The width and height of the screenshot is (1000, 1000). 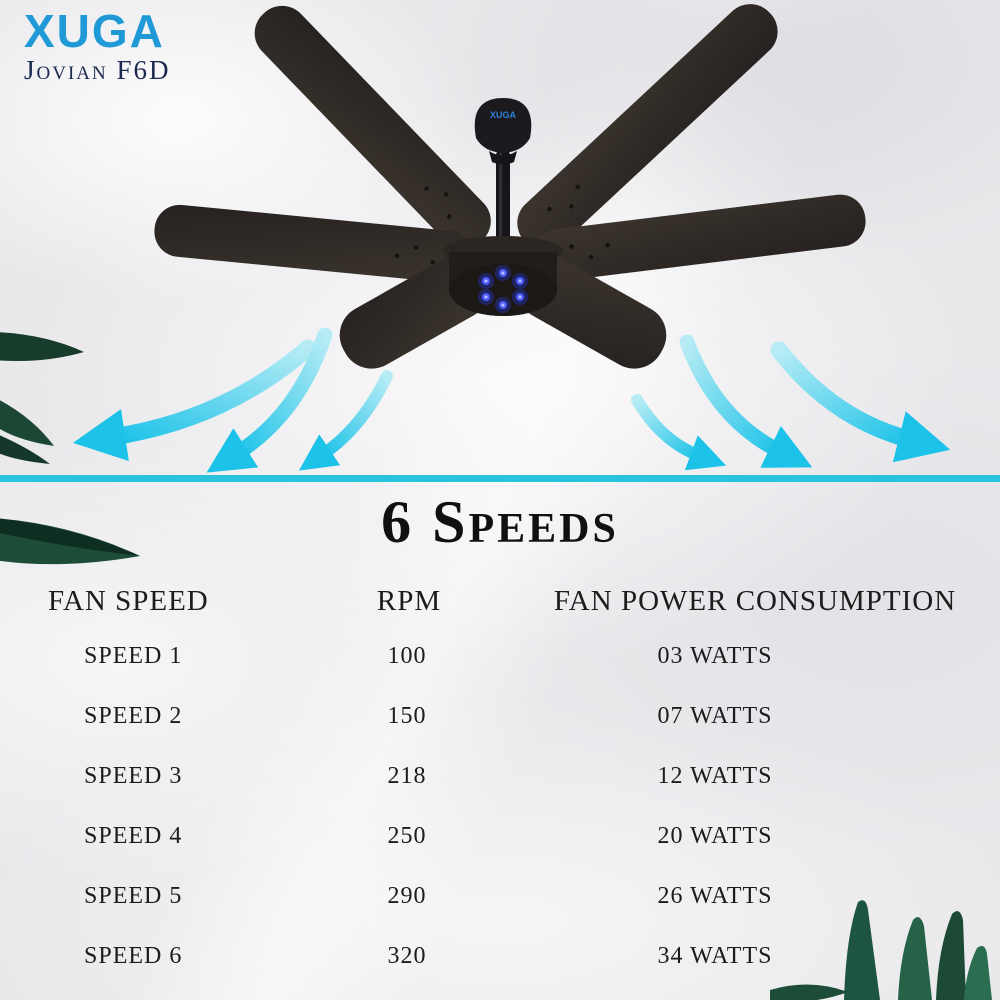 I want to click on speed-label: SPEED 4, so click(x=133, y=835).